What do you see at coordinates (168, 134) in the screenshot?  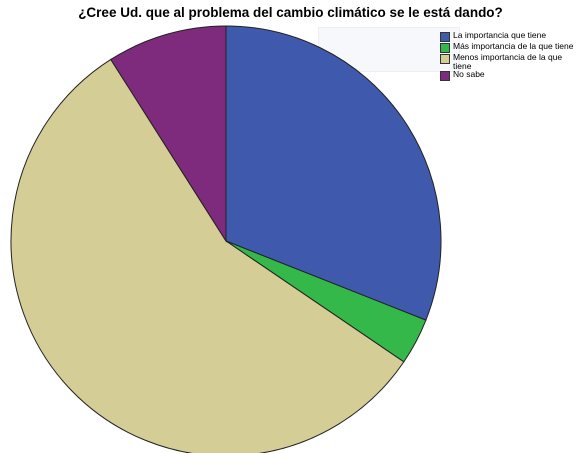 I see `slice-no-sabe` at bounding box center [168, 134].